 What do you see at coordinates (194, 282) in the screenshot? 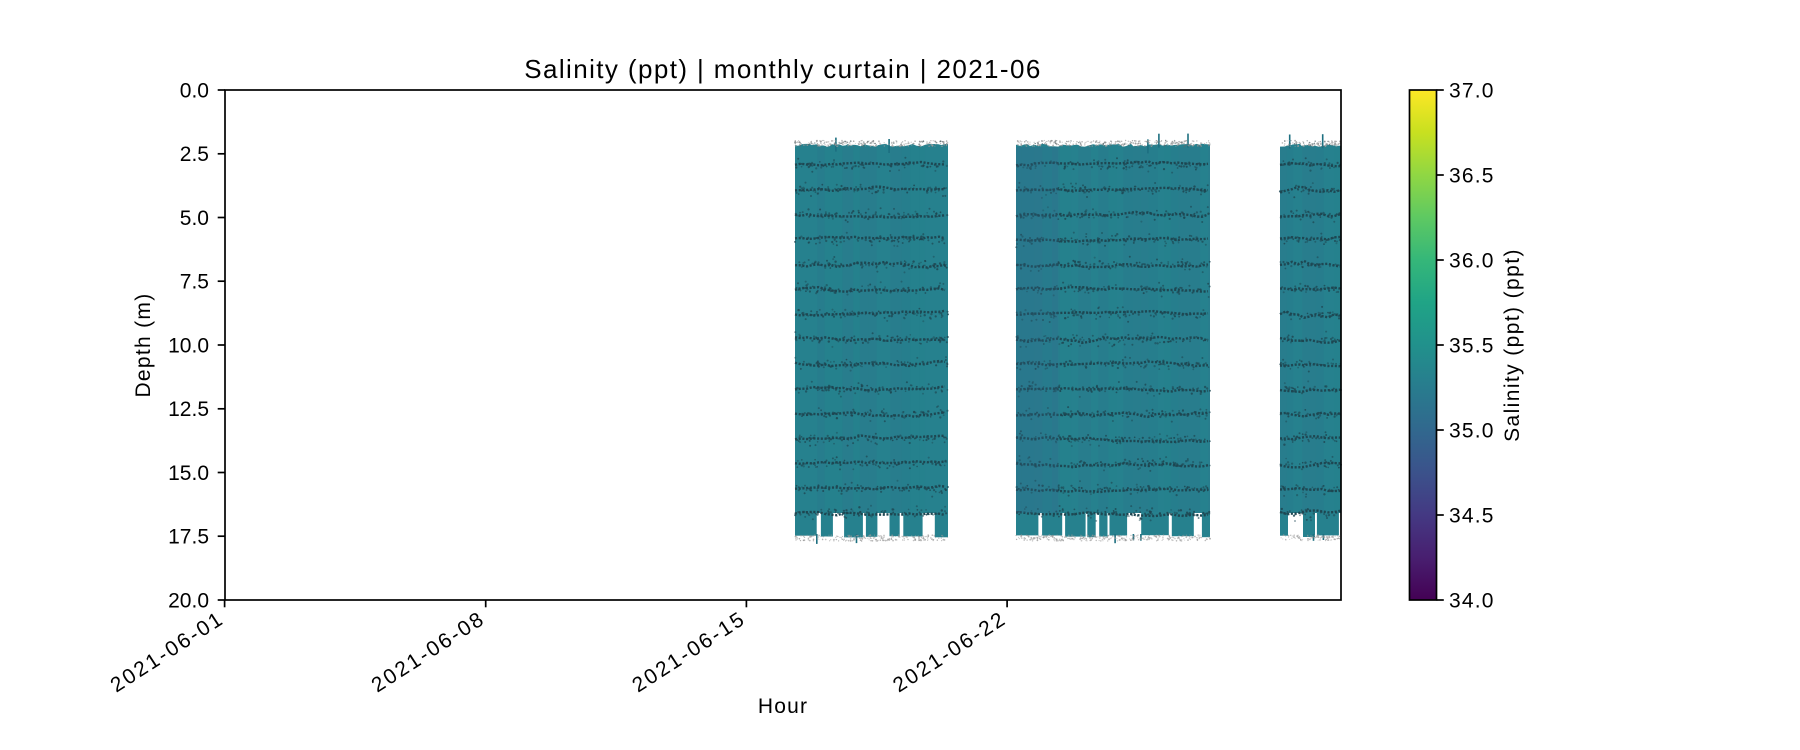
I see `svg-text: 7.5` at bounding box center [194, 282].